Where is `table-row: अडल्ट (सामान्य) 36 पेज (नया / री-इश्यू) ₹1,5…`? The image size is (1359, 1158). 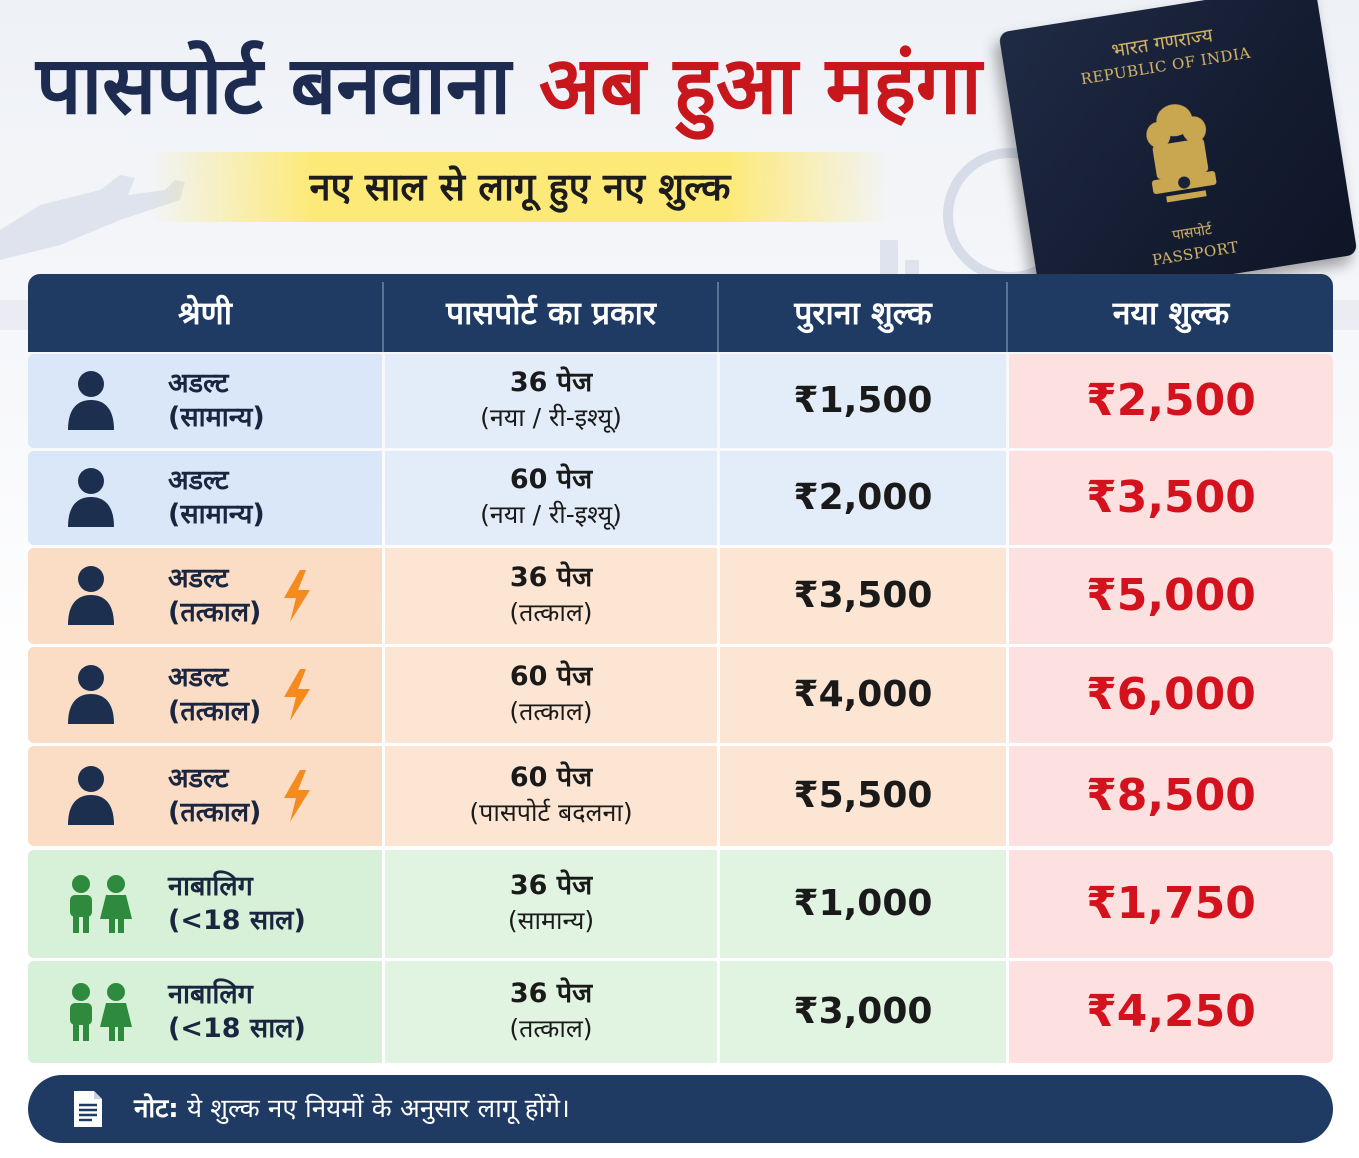 table-row: अडल्ट (सामान्य) 36 पेज (नया / री-इश्यू) ₹1,5… is located at coordinates (680, 401).